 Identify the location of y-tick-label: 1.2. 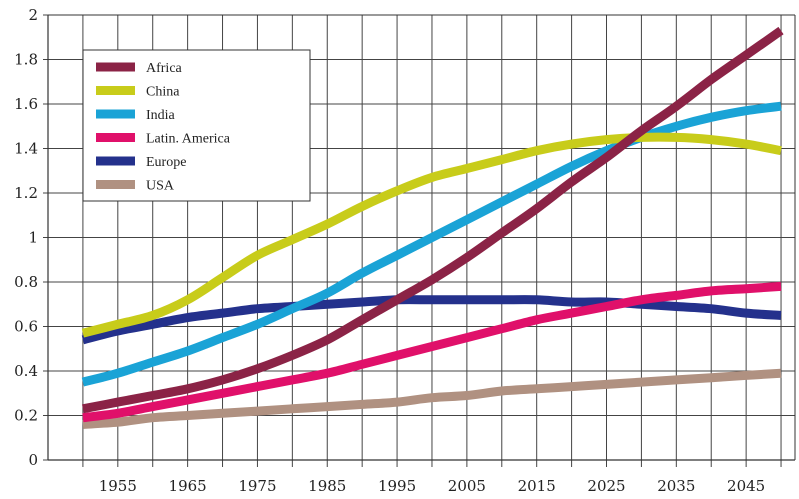
(26, 193).